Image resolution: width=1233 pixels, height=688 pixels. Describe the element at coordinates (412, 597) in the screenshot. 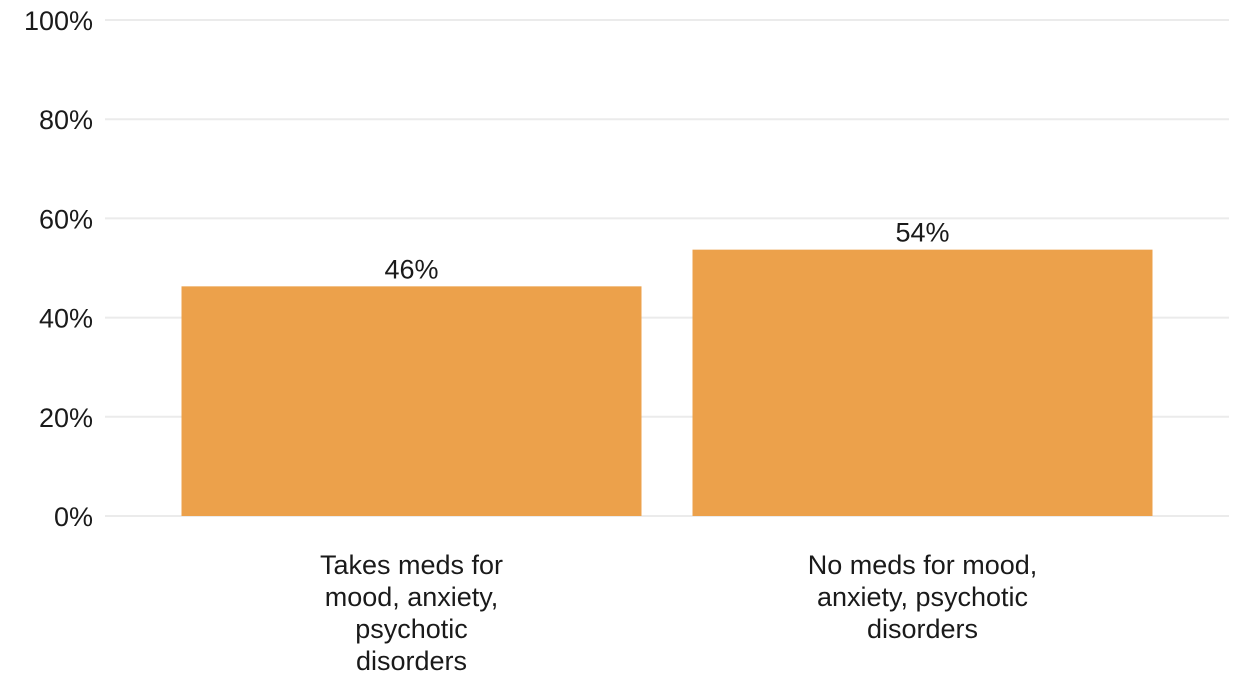

I see `category-label-line: mood, anxiety,` at that location.